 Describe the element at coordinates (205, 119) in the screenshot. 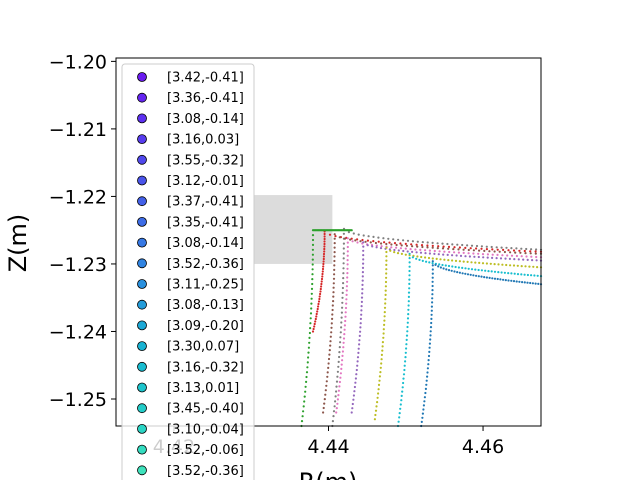

I see `legend-label: [3.08,-0.14]` at that location.